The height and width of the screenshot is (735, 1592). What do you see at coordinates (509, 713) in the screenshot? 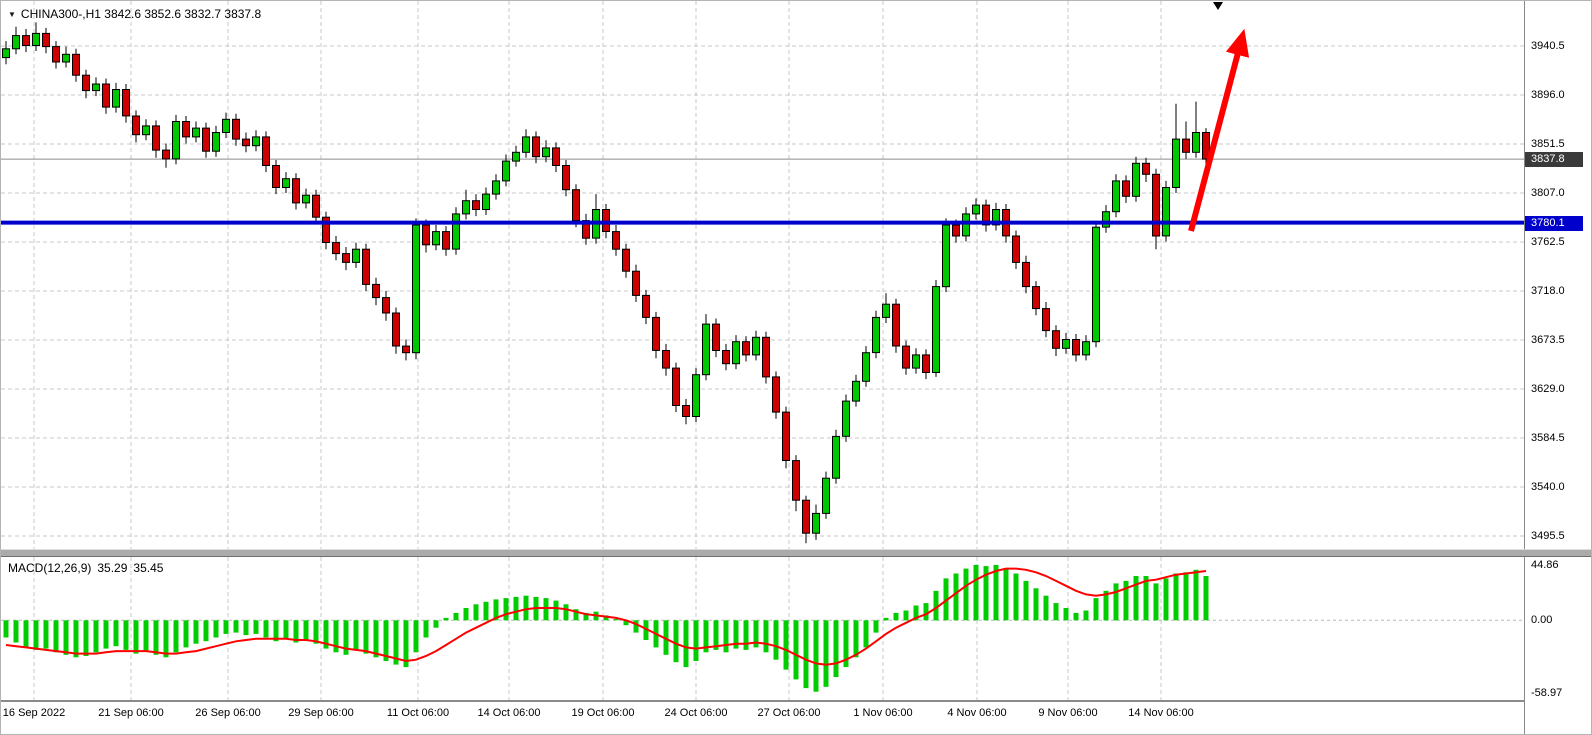
I see `time-axis-label: 14 Oct 06:00` at bounding box center [509, 713].